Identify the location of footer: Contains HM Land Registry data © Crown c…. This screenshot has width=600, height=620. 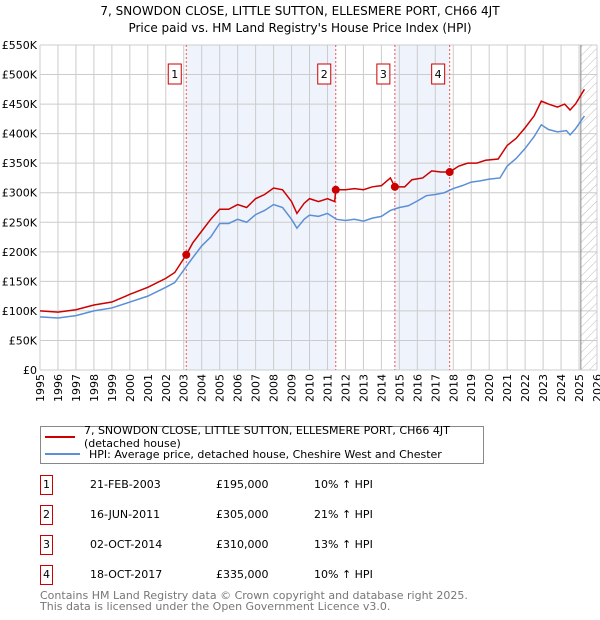
(254, 601).